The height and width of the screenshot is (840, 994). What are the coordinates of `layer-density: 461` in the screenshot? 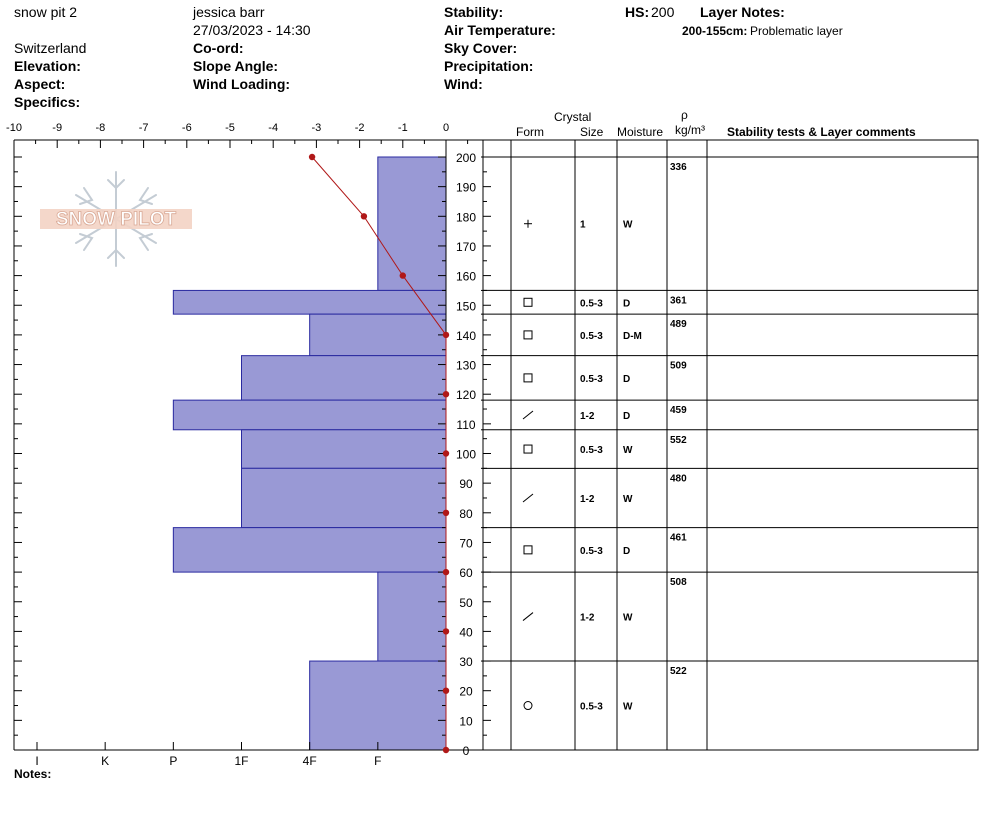 It's located at (678, 538).